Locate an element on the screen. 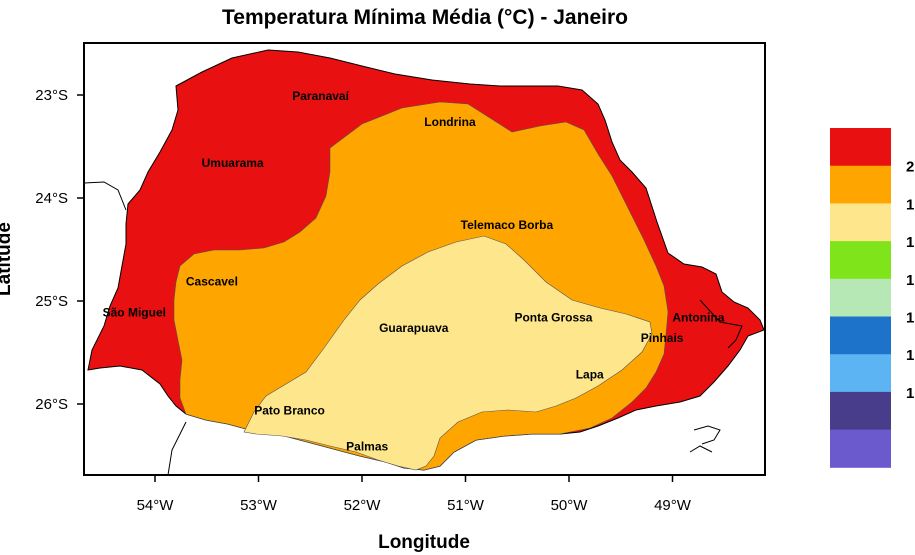  x-tick-label: 52°W is located at coordinates (363, 505).